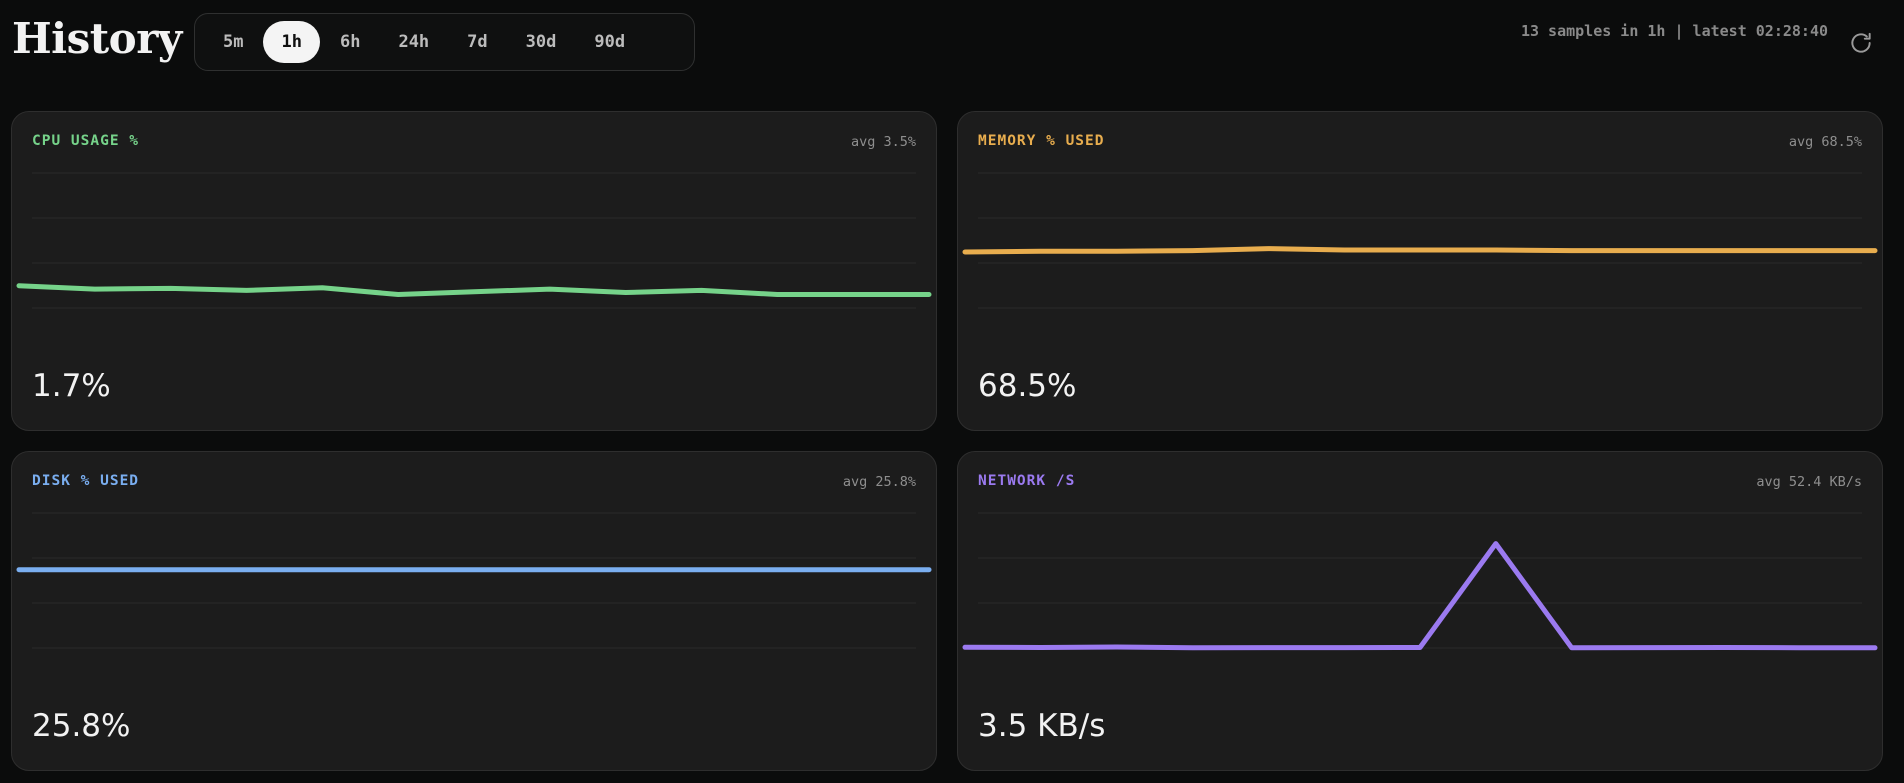  What do you see at coordinates (477, 42) in the screenshot?
I see `range-button-7d: 7d` at bounding box center [477, 42].